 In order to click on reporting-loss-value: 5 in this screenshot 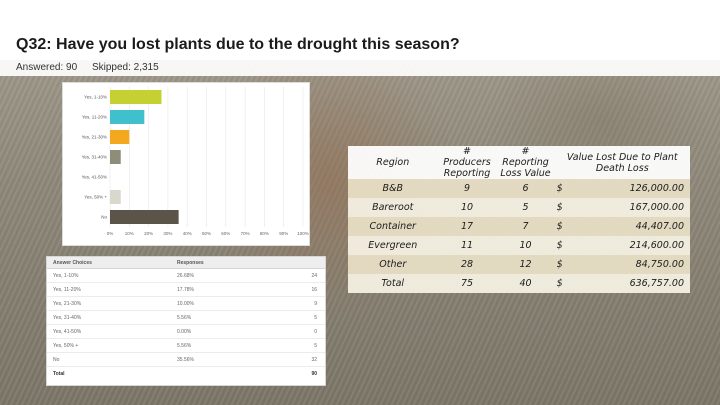, I will do `click(525, 207)`.